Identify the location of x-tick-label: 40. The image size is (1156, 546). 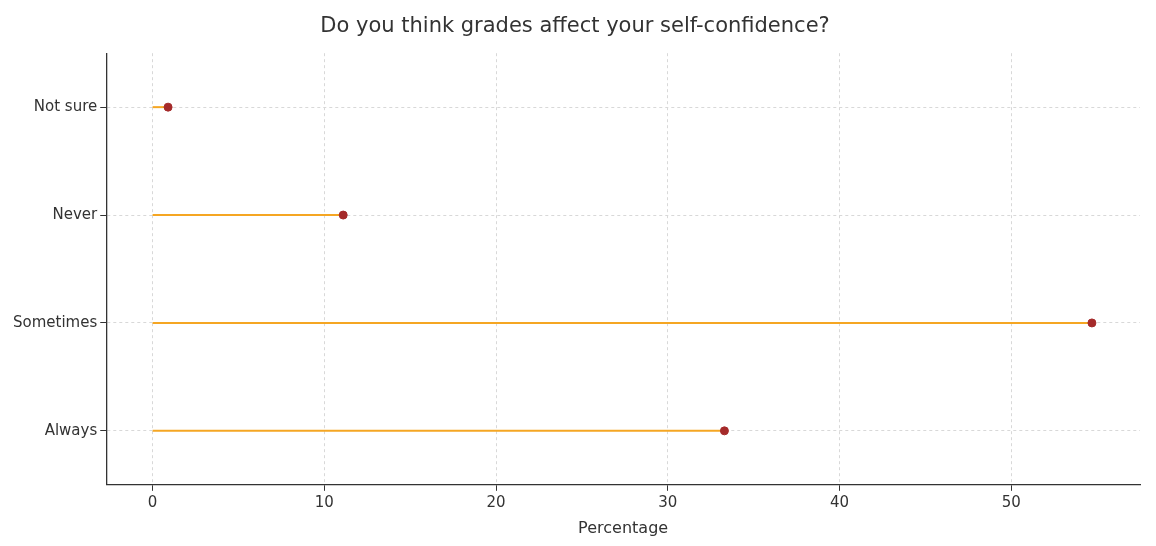
(839, 501).